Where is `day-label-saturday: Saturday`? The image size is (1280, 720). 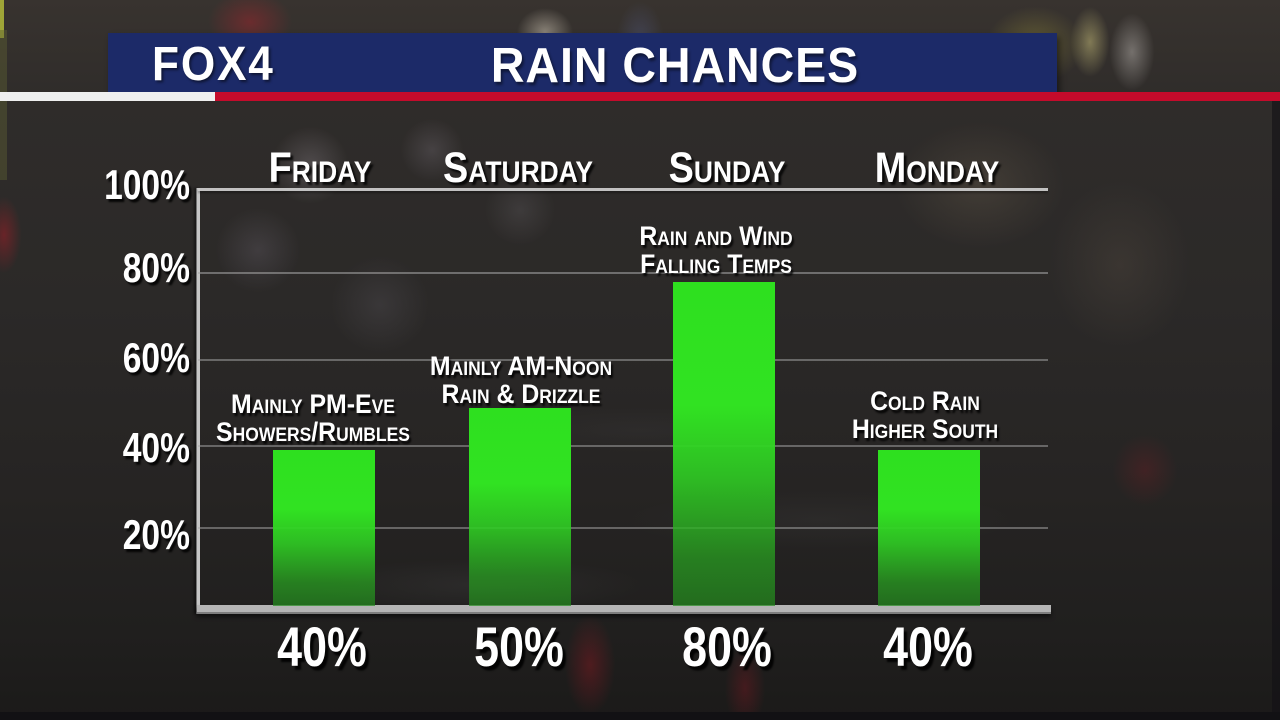
day-label-saturday: Saturday is located at coordinates (518, 168).